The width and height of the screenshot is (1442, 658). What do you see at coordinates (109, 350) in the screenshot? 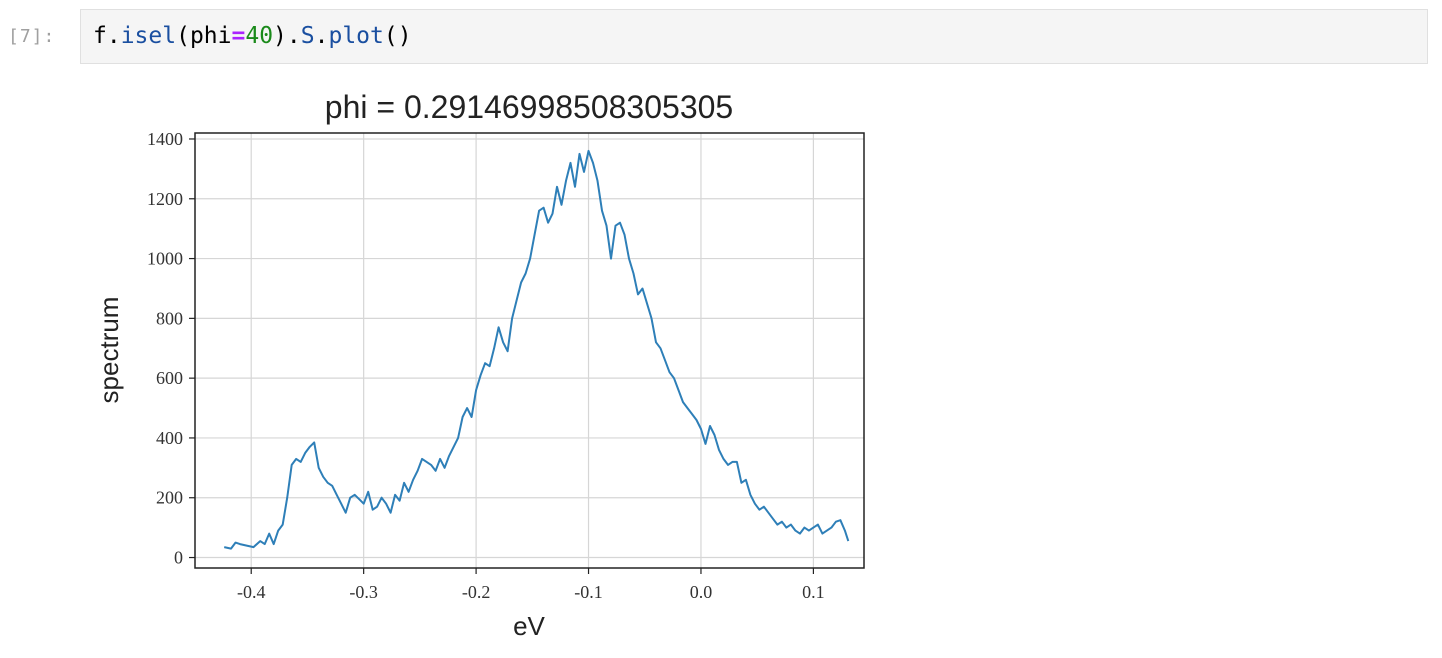
I see `y-axis-label: spectrum` at bounding box center [109, 350].